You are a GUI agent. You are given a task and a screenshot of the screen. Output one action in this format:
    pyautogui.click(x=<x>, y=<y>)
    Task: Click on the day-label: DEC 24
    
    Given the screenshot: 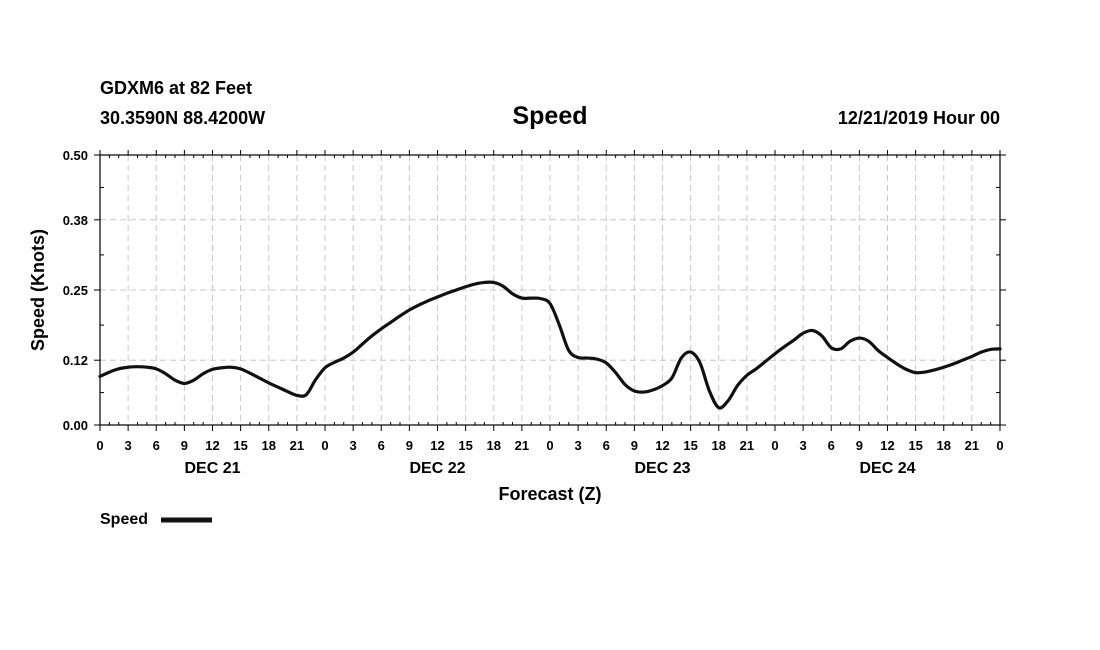 What is the action you would take?
    pyautogui.click(x=887, y=468)
    